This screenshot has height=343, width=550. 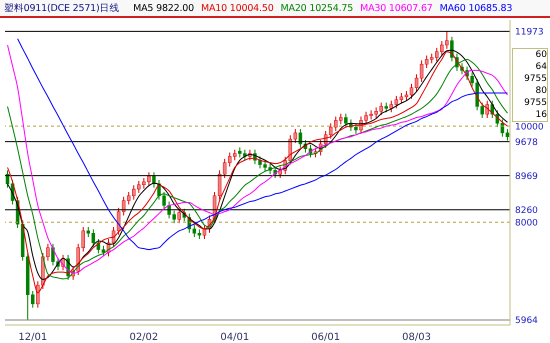 I want to click on x-tick-label: 12/01, so click(x=33, y=337).